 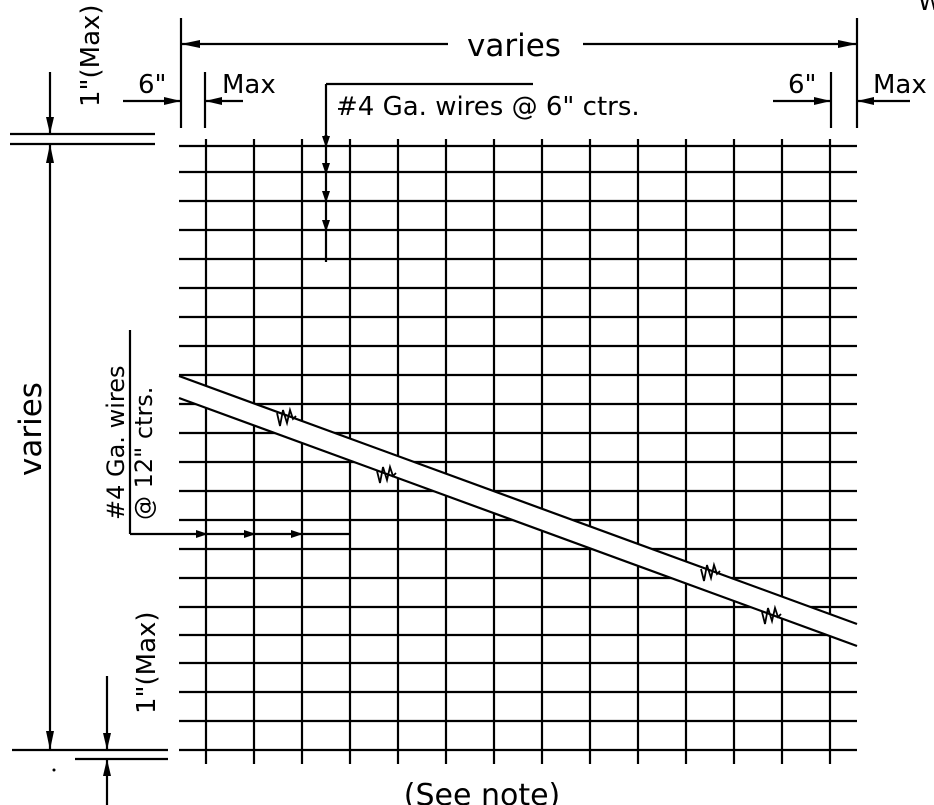 What do you see at coordinates (152, 85) in the screenshot?
I see `top-left-offset-label: 6"` at bounding box center [152, 85].